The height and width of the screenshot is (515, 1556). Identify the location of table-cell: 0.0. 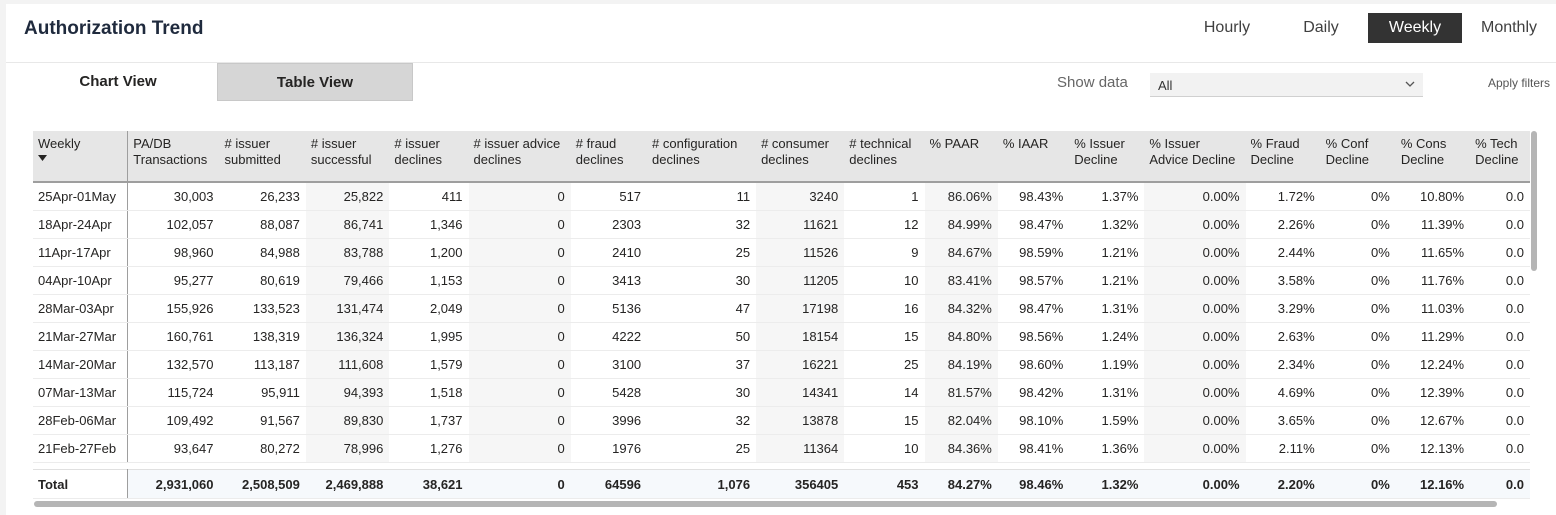
(1500, 420).